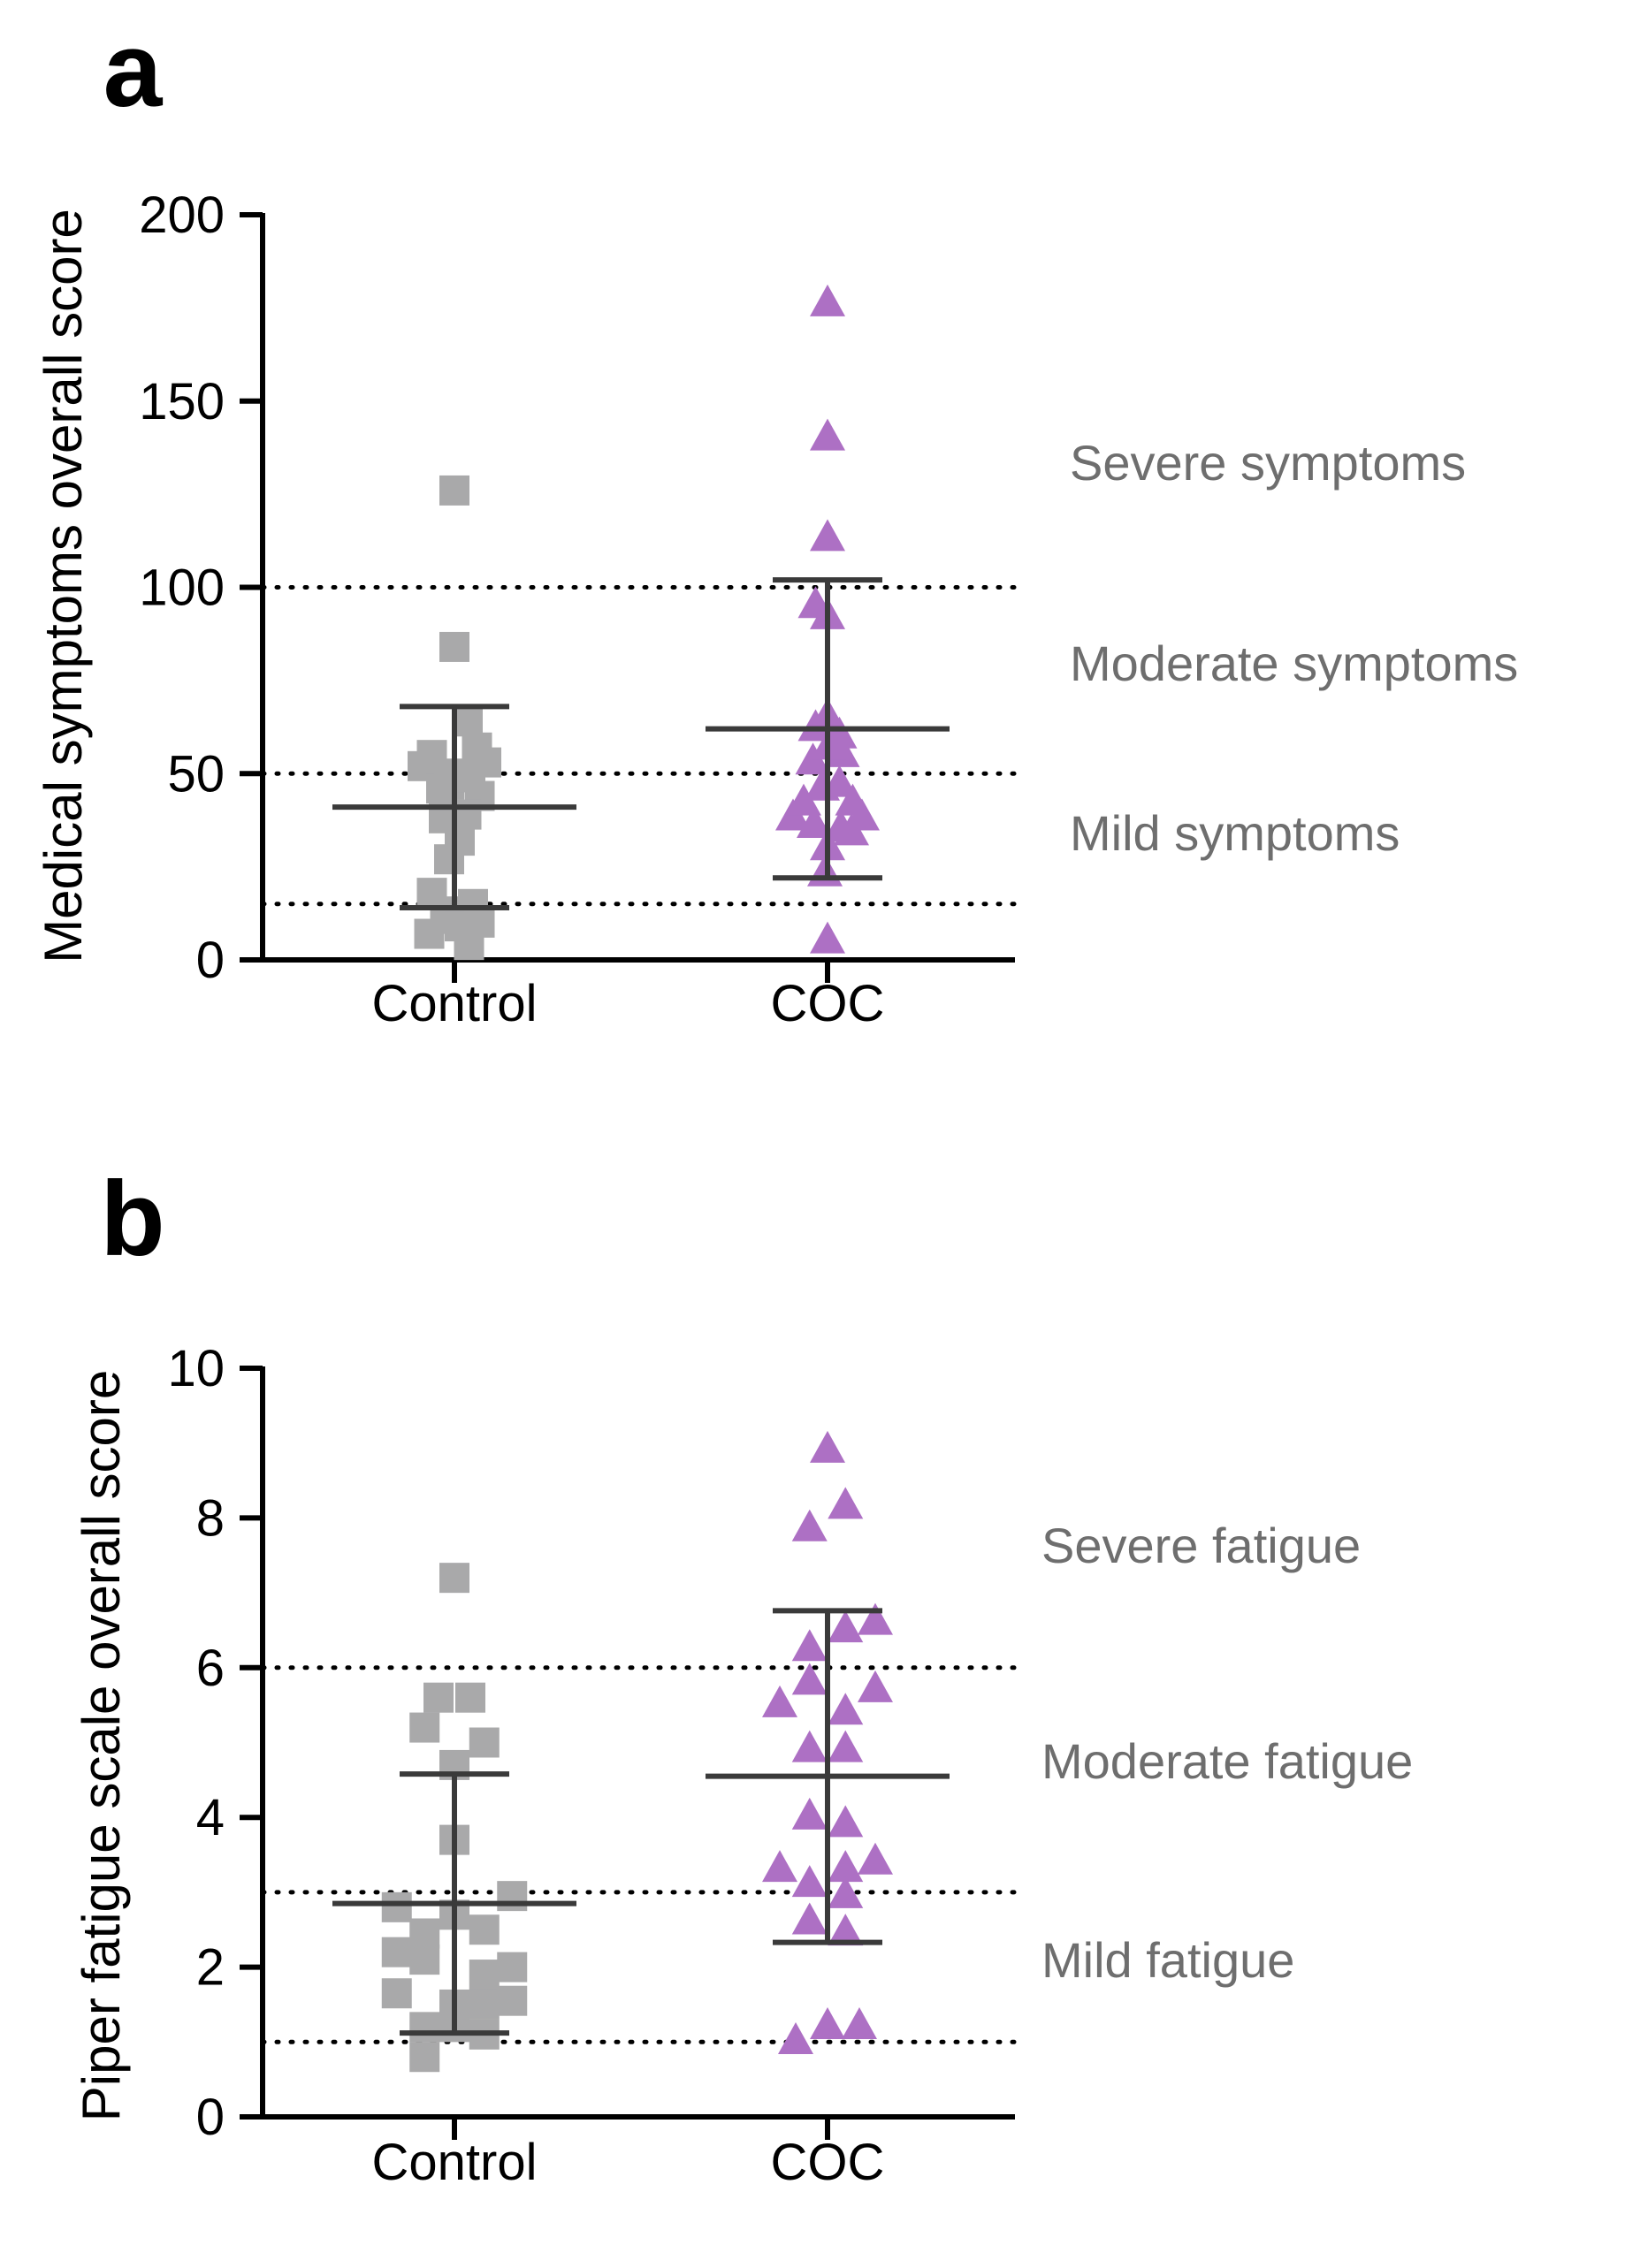 This screenshot has width=1625, height=2268. I want to click on zone-label: Moderate symptoms, so click(1294, 663).